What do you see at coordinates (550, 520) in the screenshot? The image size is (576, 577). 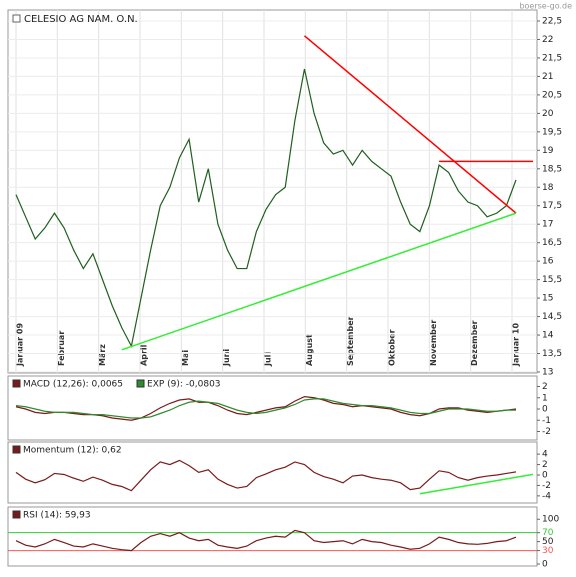 I see `y-tick-label: 100` at bounding box center [550, 520].